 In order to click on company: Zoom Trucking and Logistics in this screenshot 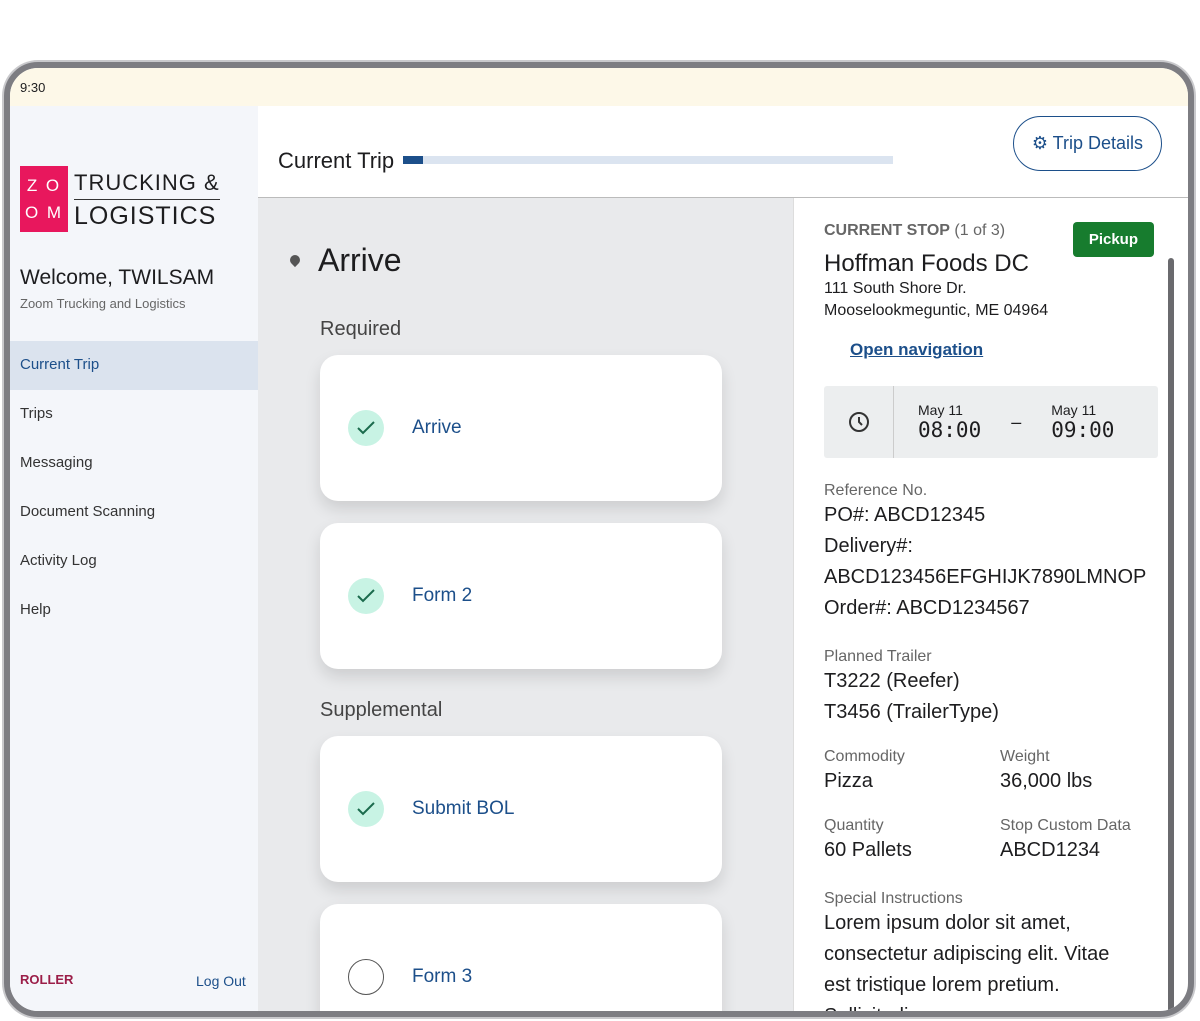, I will do `click(103, 303)`.